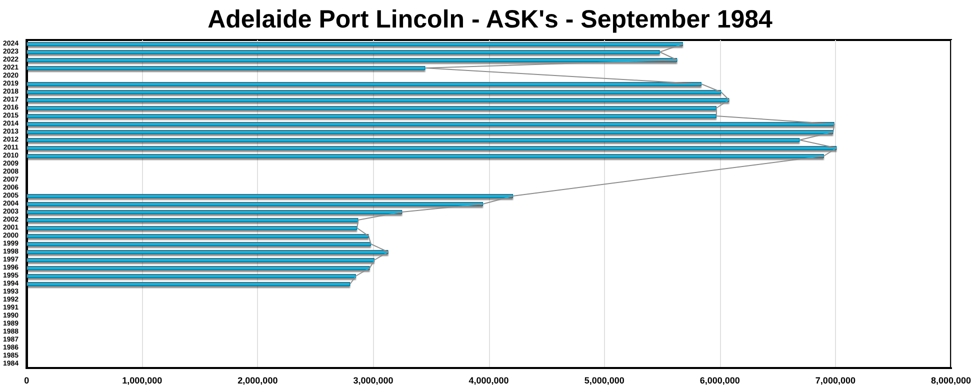 The width and height of the screenshot is (980, 385). Describe the element at coordinates (142, 380) in the screenshot. I see `x-tick-label: 1,000,000` at that location.